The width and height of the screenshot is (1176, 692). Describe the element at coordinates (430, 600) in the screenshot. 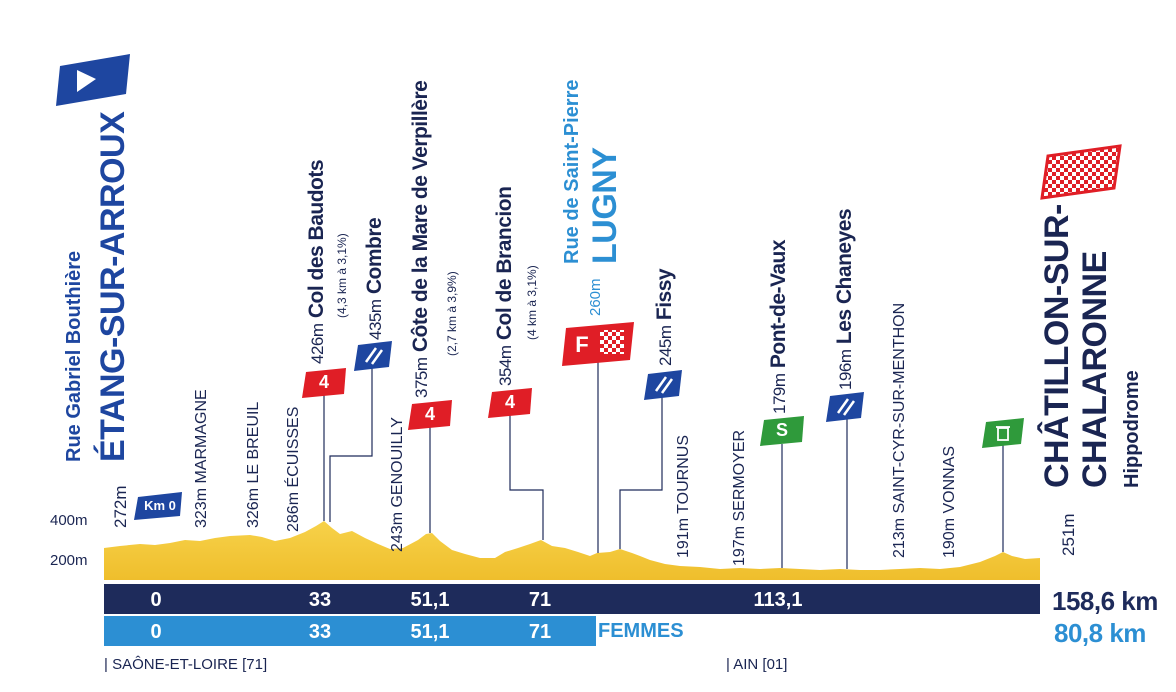

I see `men-km-2: 51,1` at that location.